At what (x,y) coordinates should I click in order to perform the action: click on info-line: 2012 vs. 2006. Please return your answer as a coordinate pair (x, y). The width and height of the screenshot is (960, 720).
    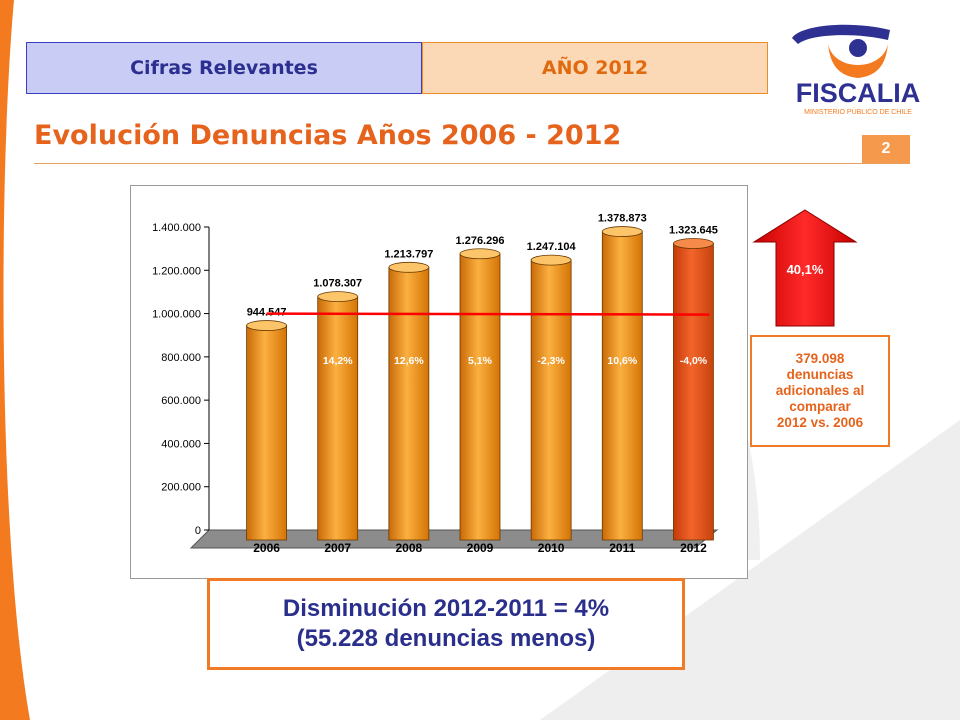
    Looking at the image, I should click on (820, 422).